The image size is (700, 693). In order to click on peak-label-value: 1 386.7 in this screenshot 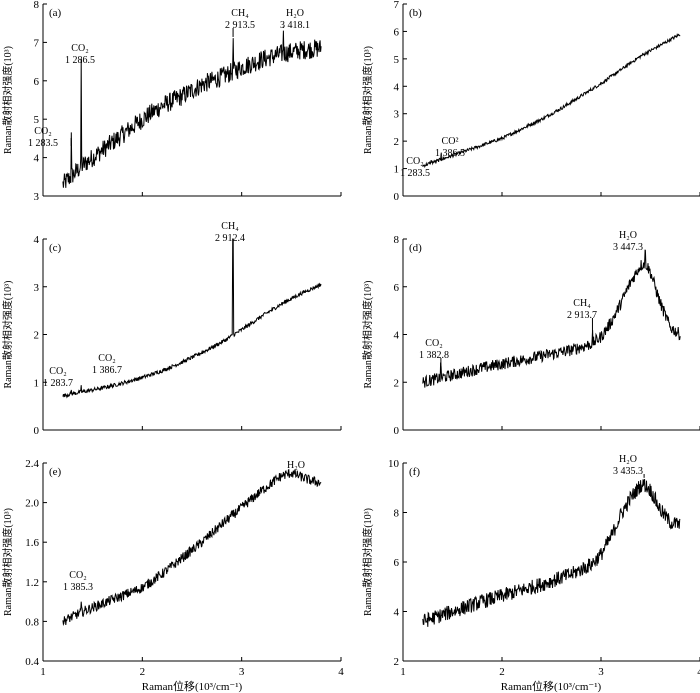, I will do `click(107, 370)`.